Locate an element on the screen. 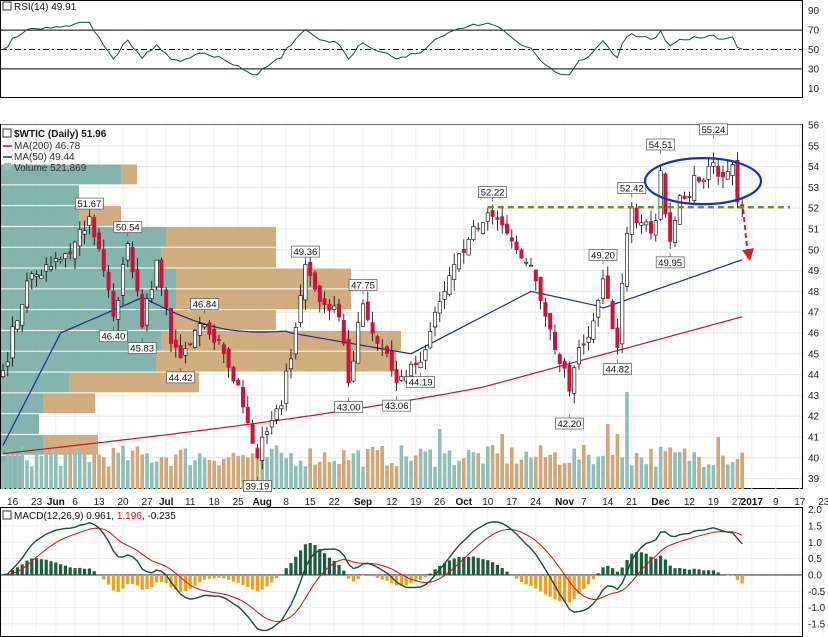  macd-axis-tick-label: 1.5 is located at coordinates (815, 526).